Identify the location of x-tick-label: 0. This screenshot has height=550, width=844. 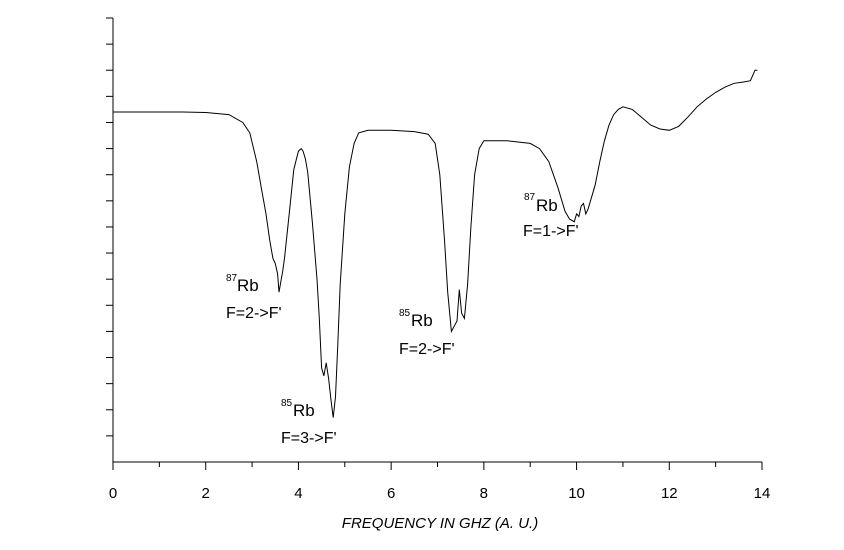
(113, 493).